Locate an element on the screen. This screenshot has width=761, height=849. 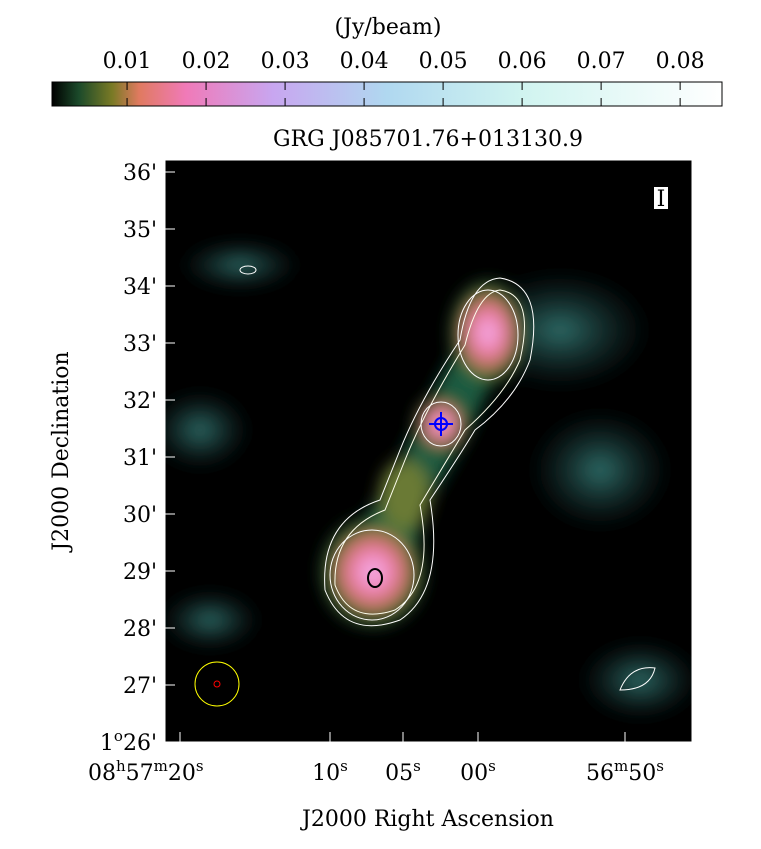
stokes-box is located at coordinates (661, 198).